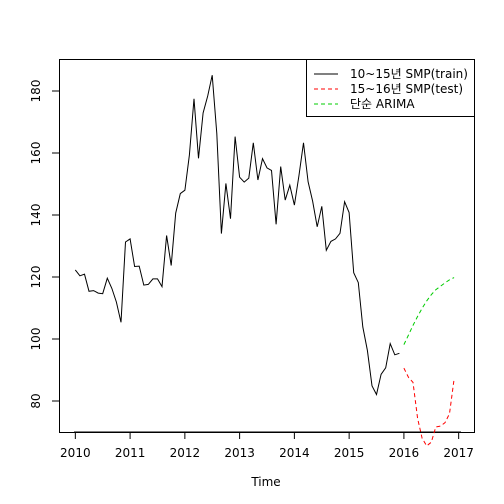 This screenshot has height=504, width=504. What do you see at coordinates (294, 453) in the screenshot?
I see `x-tick-label: 2014` at bounding box center [294, 453].